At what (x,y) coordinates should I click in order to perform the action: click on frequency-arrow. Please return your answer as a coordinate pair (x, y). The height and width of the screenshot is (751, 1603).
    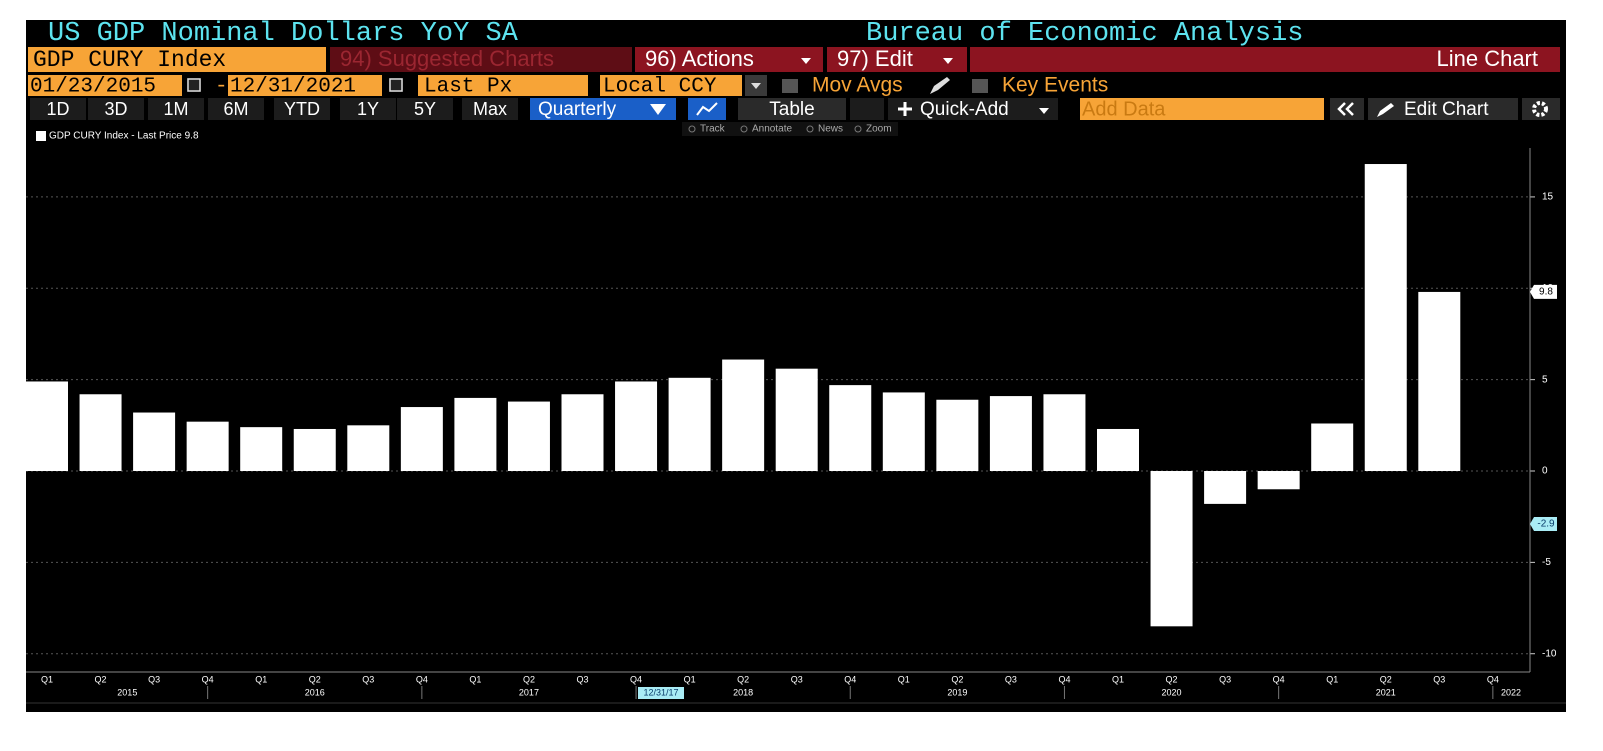
    Looking at the image, I should click on (658, 109).